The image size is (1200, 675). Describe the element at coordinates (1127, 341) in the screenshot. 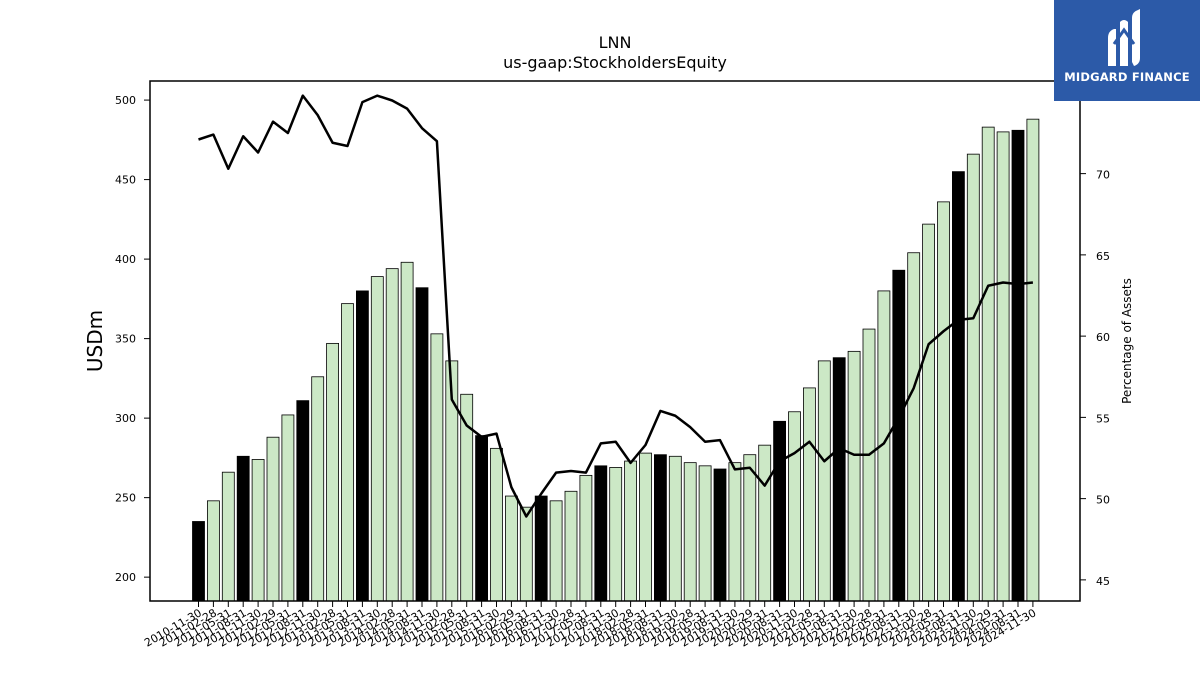

I see `y2-axis-label: Percentage of Assets` at that location.